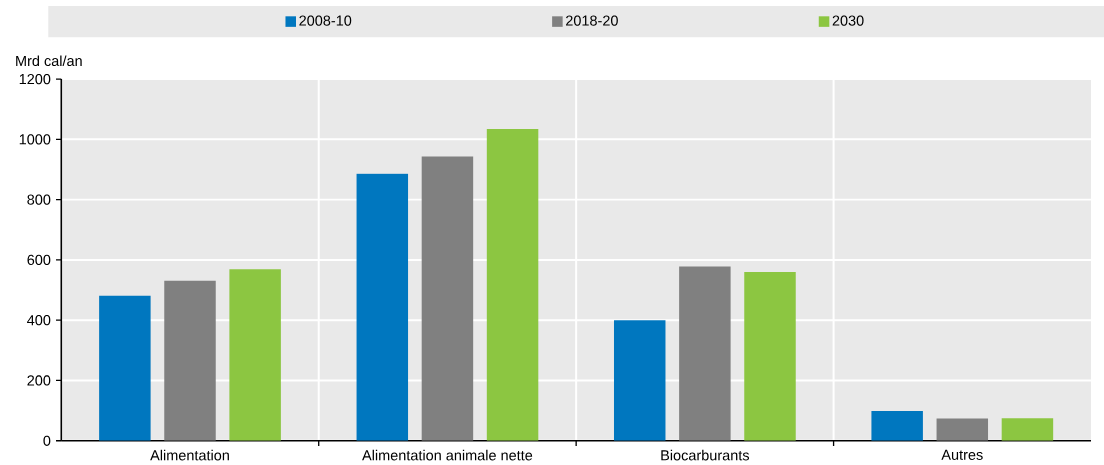 Image resolution: width=1104 pixels, height=465 pixels. What do you see at coordinates (35, 139) in the screenshot?
I see `y-tick-label: 1000` at bounding box center [35, 139].